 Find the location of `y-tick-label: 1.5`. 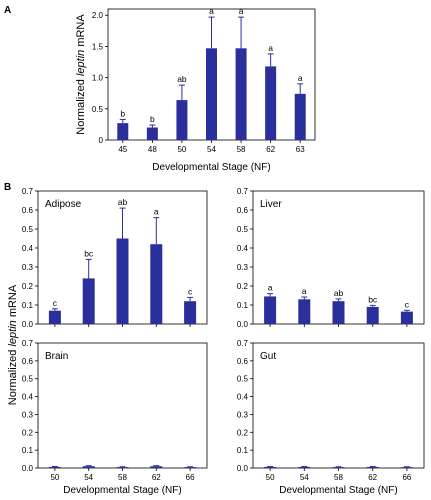

y-tick-label: 1.5 is located at coordinates (98, 46).